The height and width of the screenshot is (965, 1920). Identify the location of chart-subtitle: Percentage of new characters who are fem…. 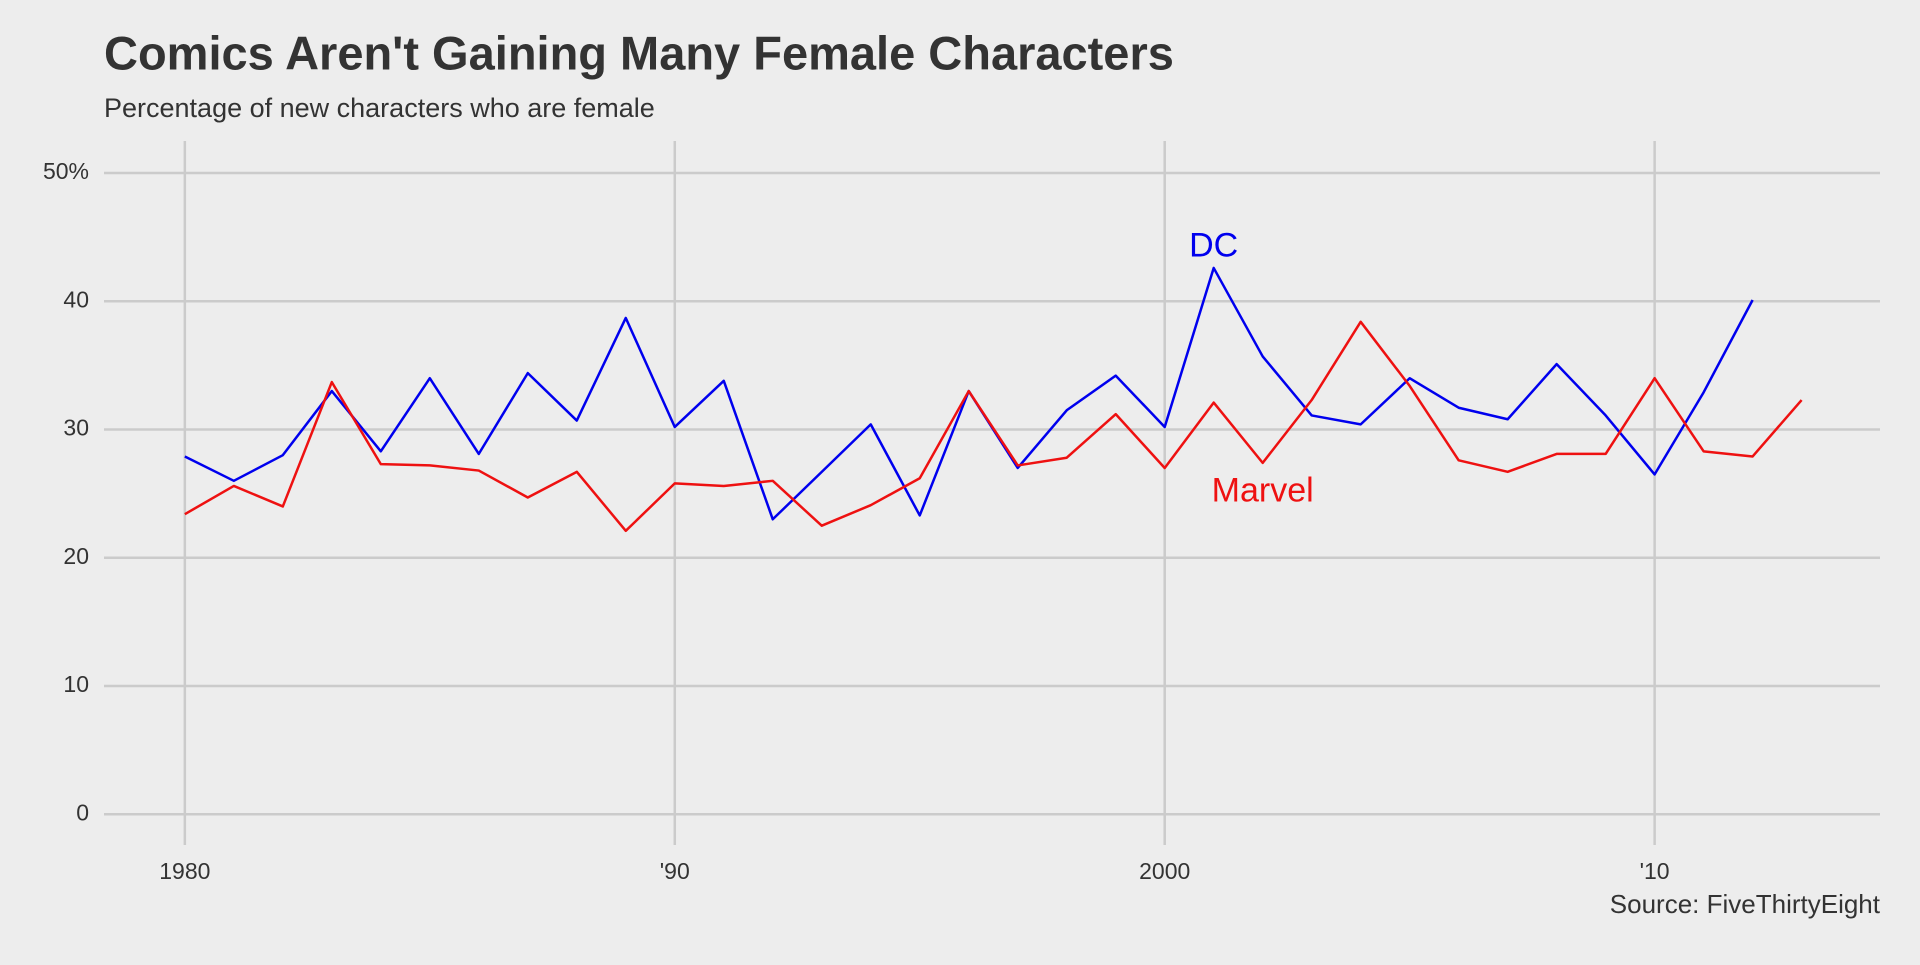
(379, 108).